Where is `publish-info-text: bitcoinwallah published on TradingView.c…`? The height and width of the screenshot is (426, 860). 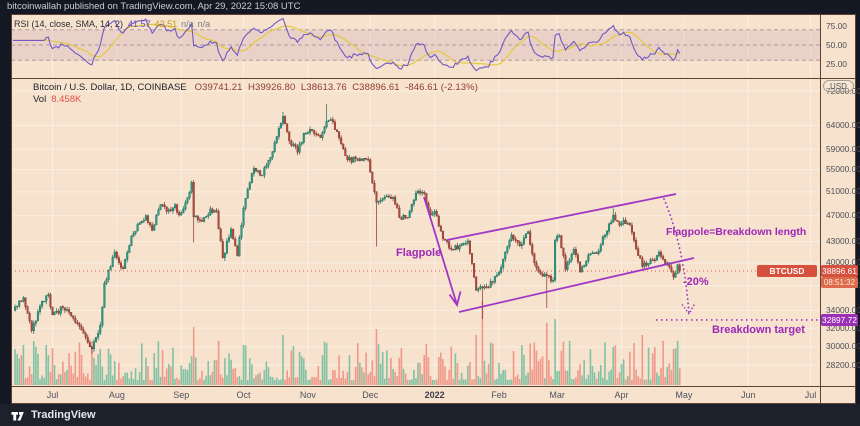
publish-info-text: bitcoinwallah published on TradingView.c… is located at coordinates (154, 6).